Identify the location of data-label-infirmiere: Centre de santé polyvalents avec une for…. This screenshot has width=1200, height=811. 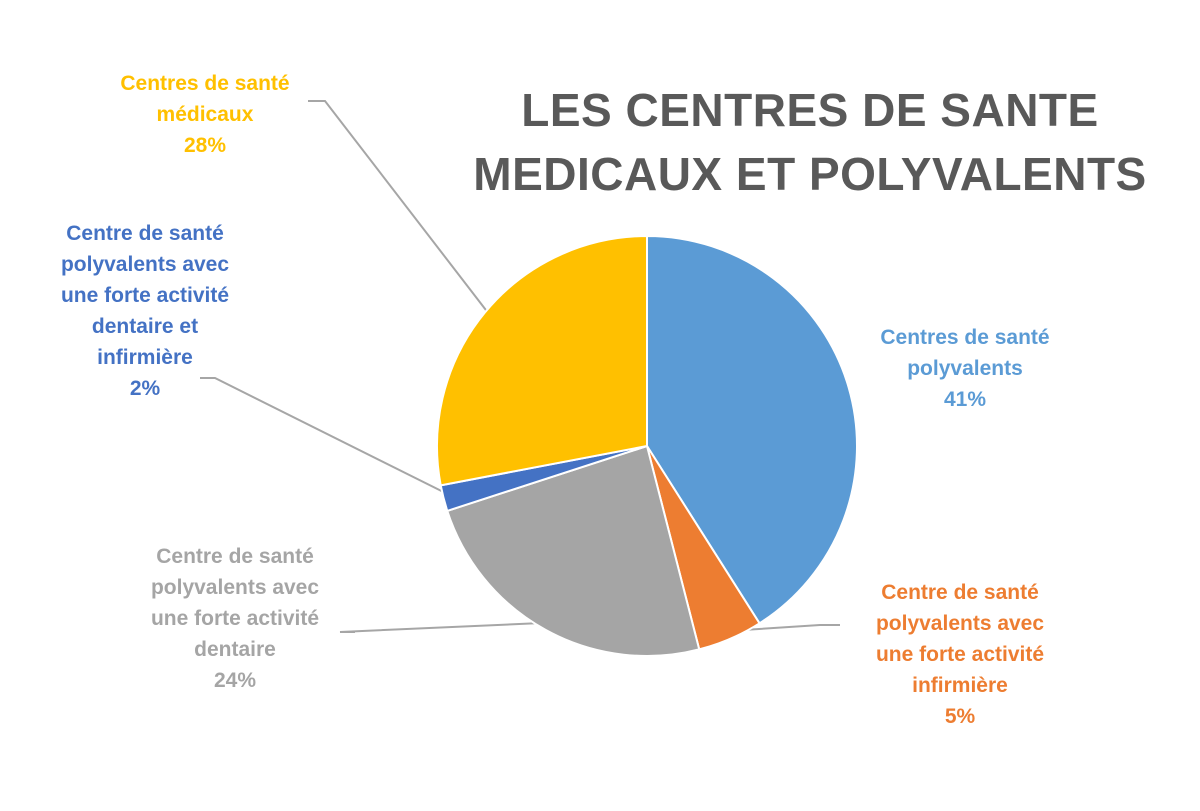
(960, 654).